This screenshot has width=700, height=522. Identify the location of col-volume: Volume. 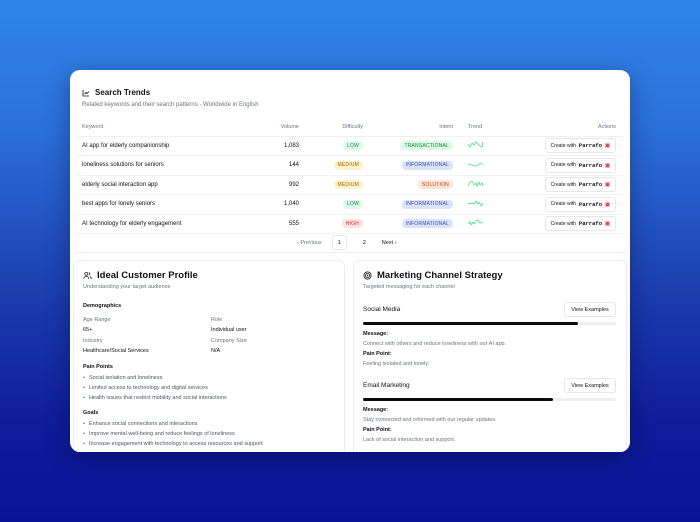
(273, 128).